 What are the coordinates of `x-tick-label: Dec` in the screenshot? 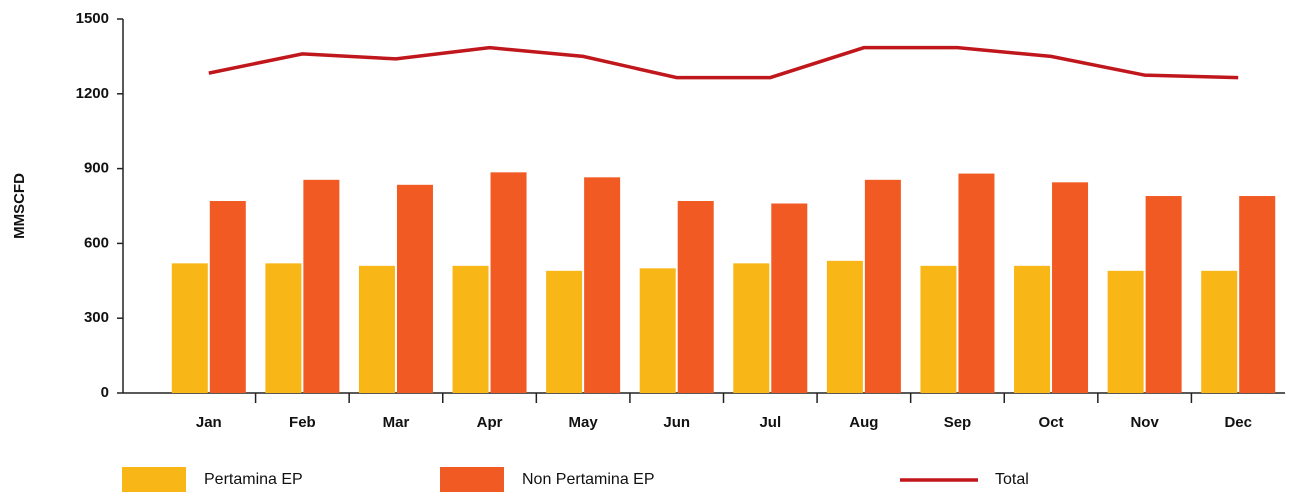 It's located at (1238, 422).